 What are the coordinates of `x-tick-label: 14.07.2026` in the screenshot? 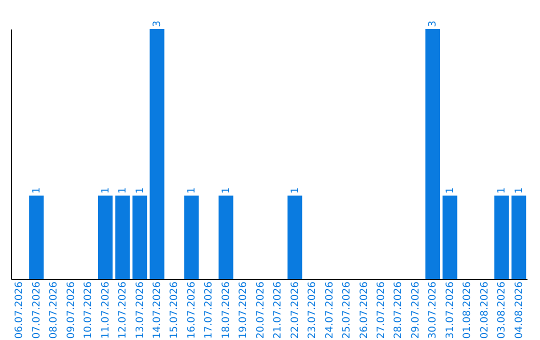 It's located at (158, 310).